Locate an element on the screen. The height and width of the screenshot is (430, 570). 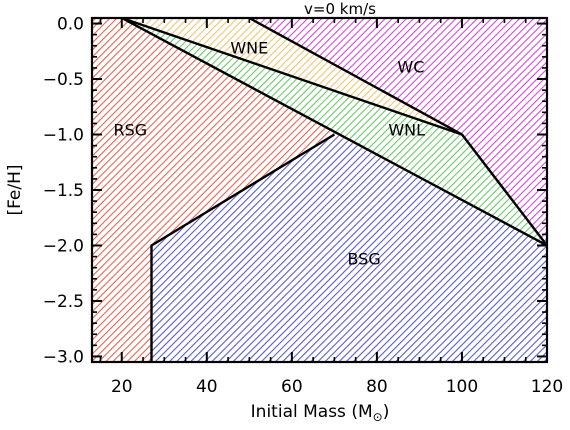
y-axis-title: [Fe/H] is located at coordinates (15, 189).